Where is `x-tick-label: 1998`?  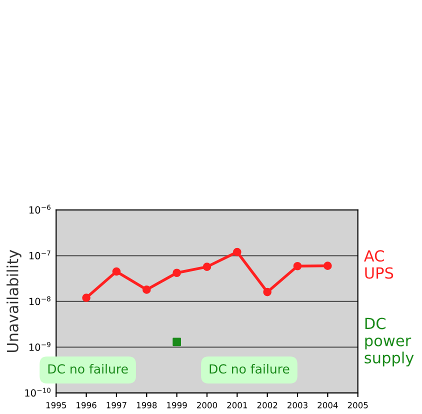
x-tick-label: 1998 is located at coordinates (146, 405).